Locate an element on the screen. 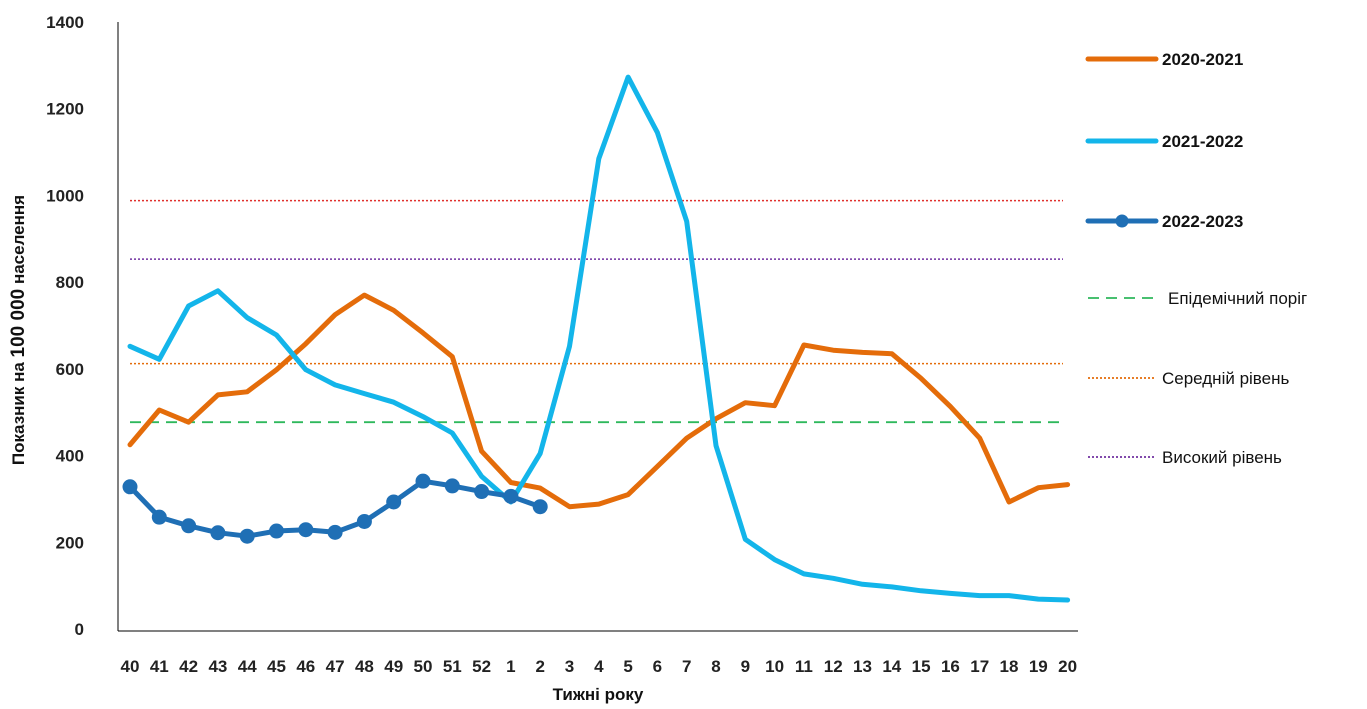  y-tick-label: 1200 is located at coordinates (65, 109).